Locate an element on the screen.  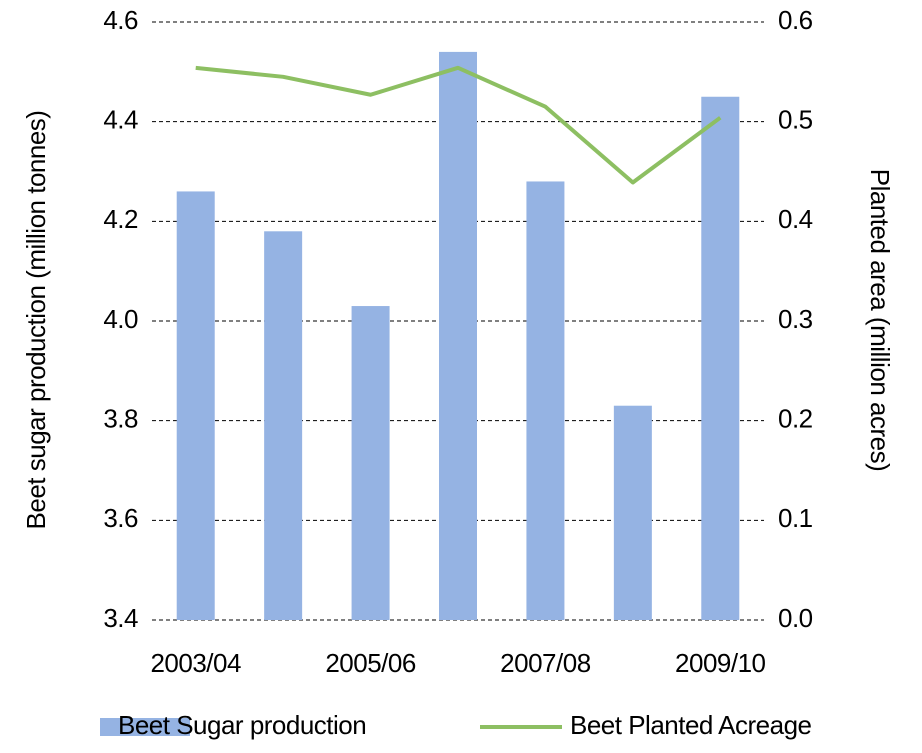
x-tick-label: 2005/06 is located at coordinates (370, 663).